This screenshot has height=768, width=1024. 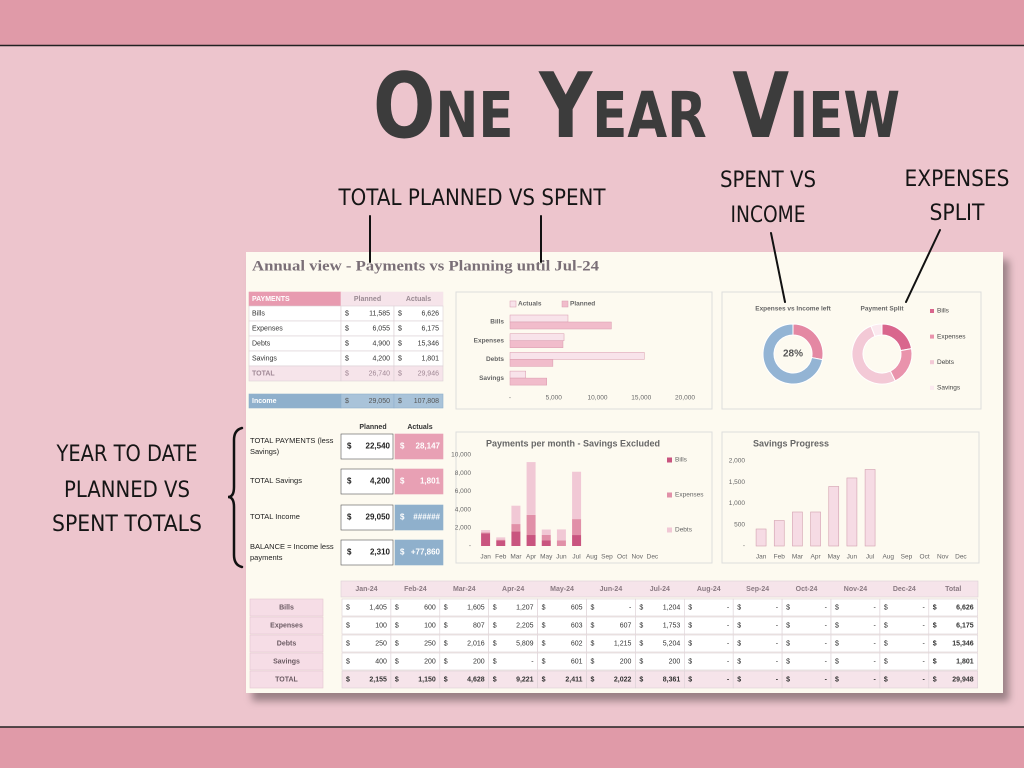 I want to click on amount: 29,946, so click(x=429, y=373).